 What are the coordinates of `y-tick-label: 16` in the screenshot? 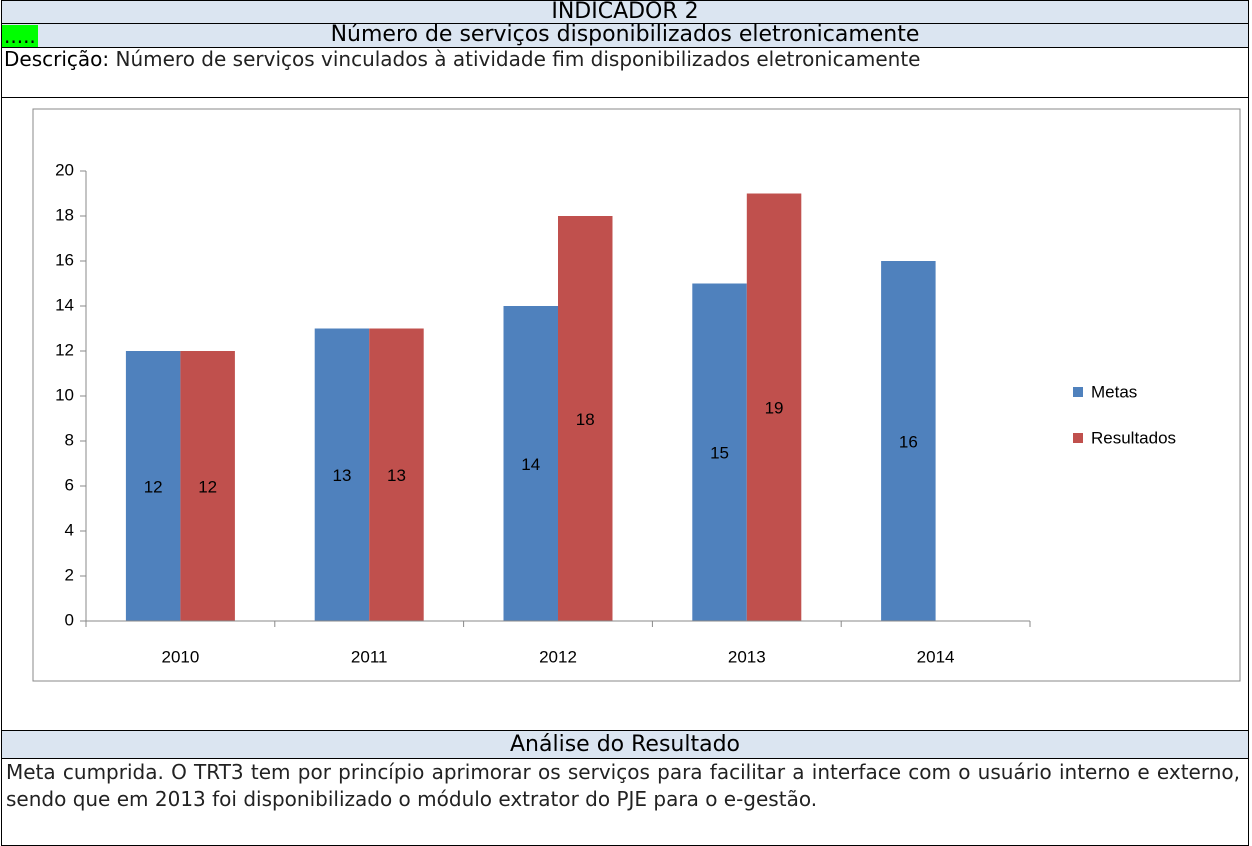 It's located at (64, 259).